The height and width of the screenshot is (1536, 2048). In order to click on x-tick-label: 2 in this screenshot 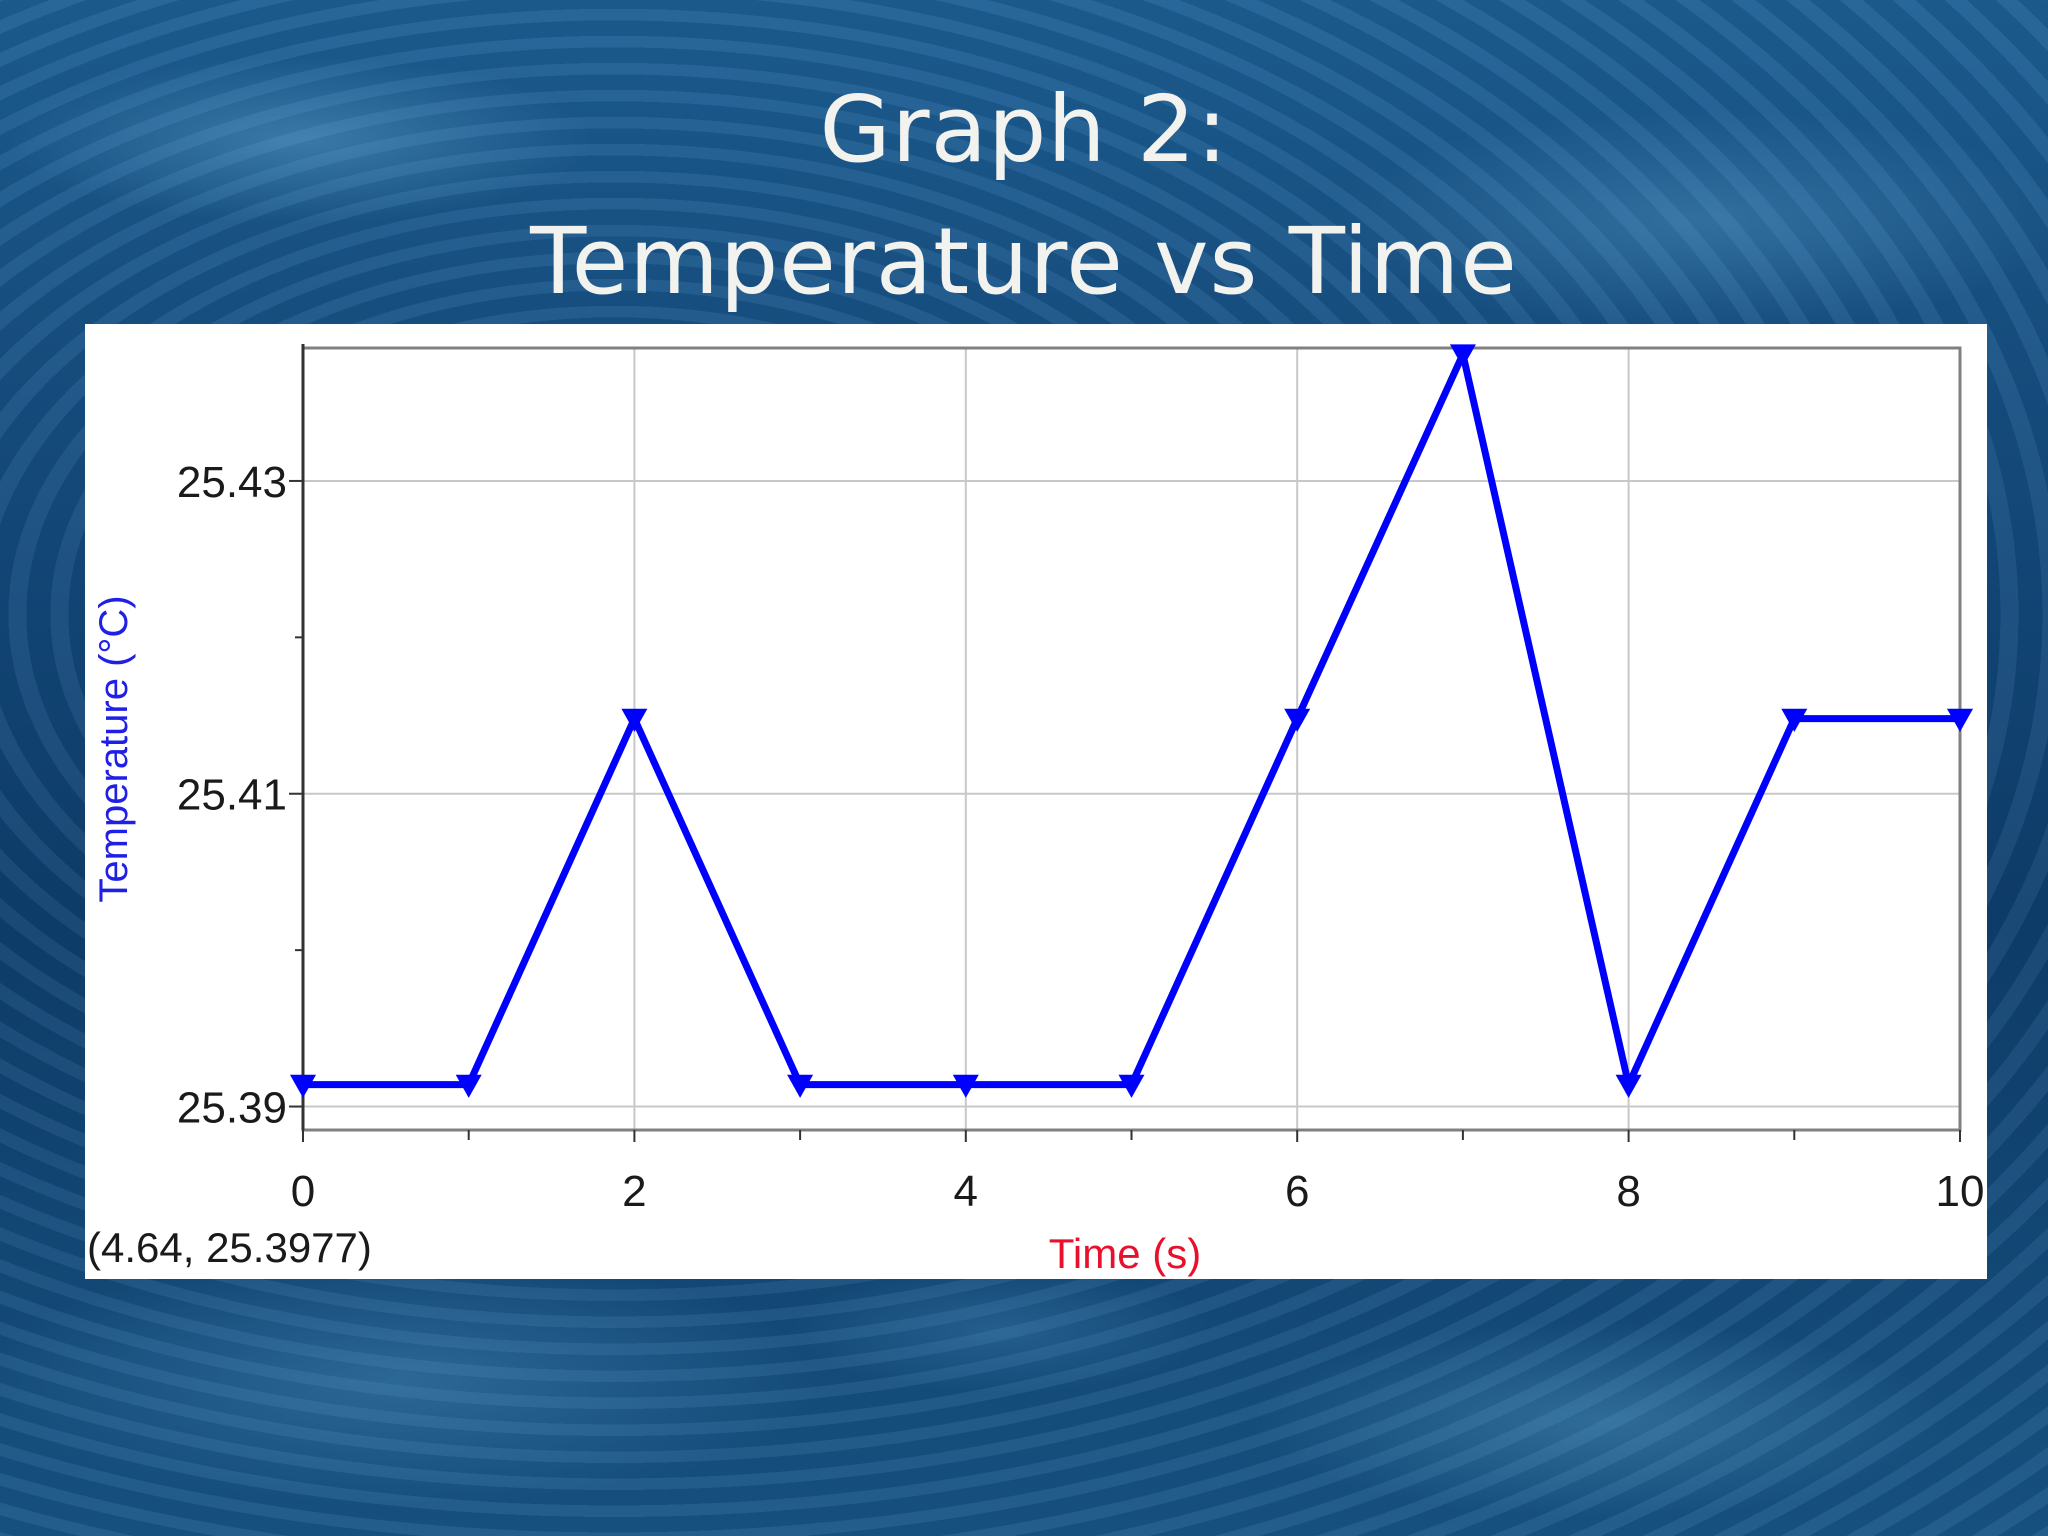, I will do `click(634, 1191)`.